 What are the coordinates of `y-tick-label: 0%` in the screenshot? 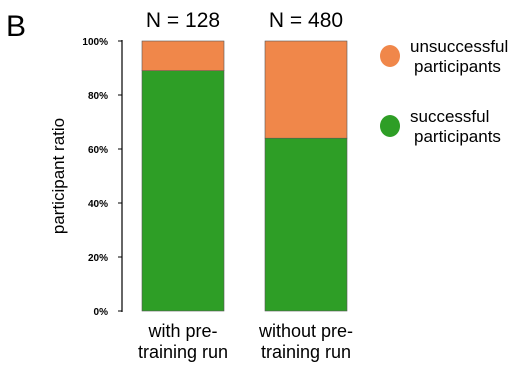 It's located at (101, 312).